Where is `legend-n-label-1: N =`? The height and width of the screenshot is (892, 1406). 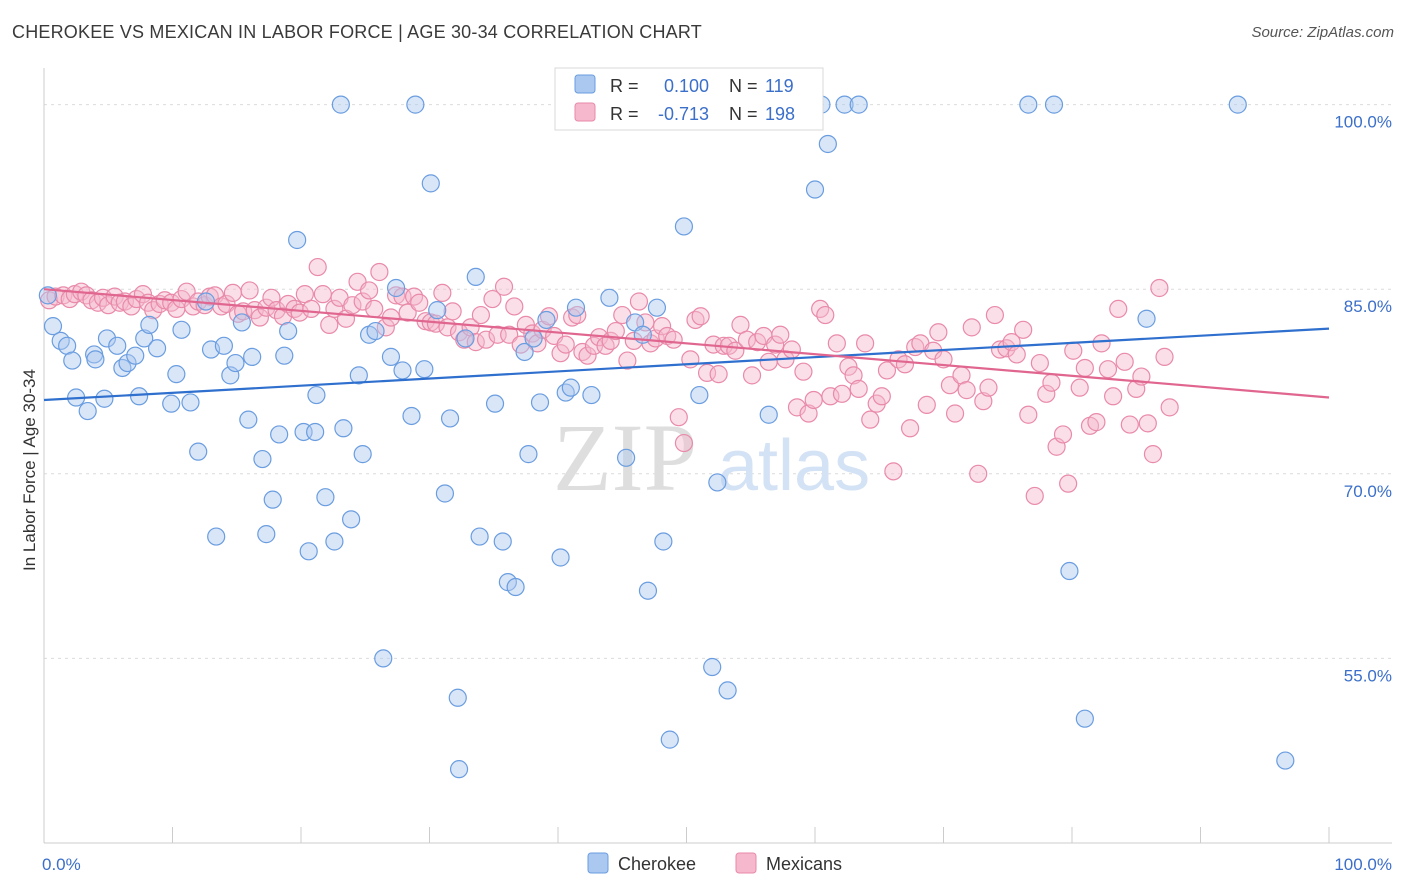
legend-n-label-1: N = is located at coordinates (743, 86).